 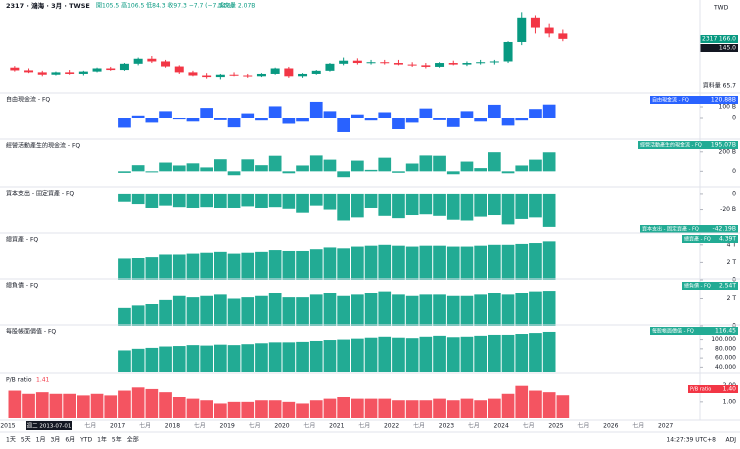 What do you see at coordinates (43, 146) in the screenshot?
I see `pane-title: 經營活動產生的現金流 - FQ` at bounding box center [43, 146].